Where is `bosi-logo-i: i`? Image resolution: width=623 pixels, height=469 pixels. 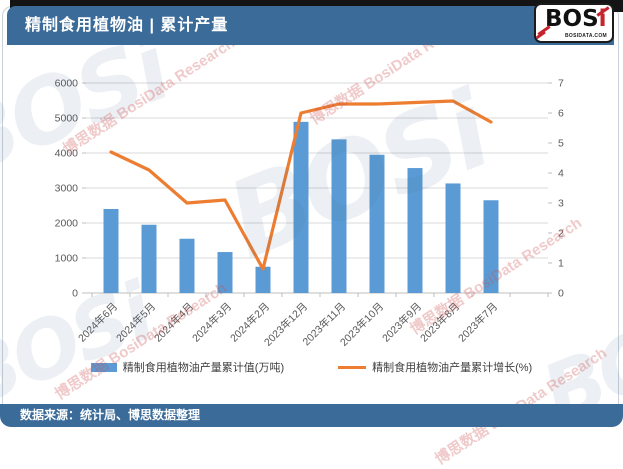
bosi-logo-i: i is located at coordinates (602, 19).